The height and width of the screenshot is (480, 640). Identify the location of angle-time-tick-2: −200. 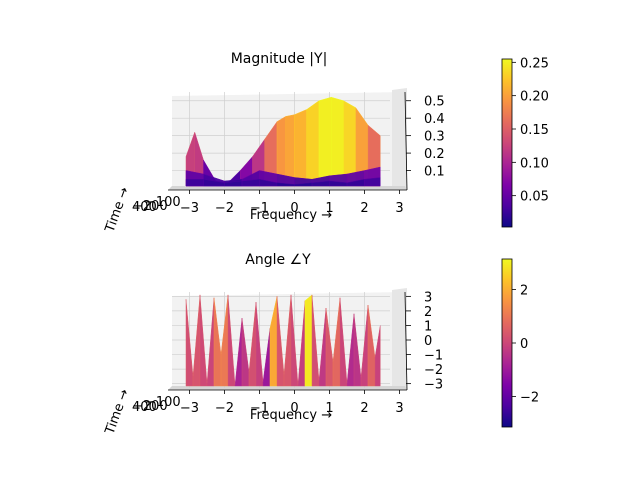
(150, 406).